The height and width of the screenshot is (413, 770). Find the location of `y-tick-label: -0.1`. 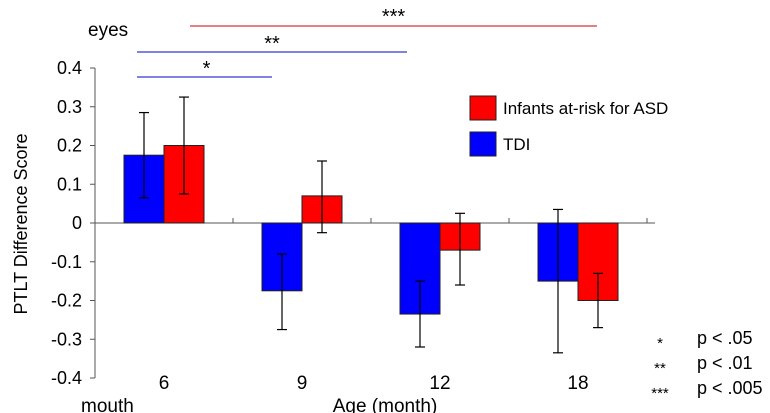

y-tick-label: -0.1 is located at coordinates (66, 262).